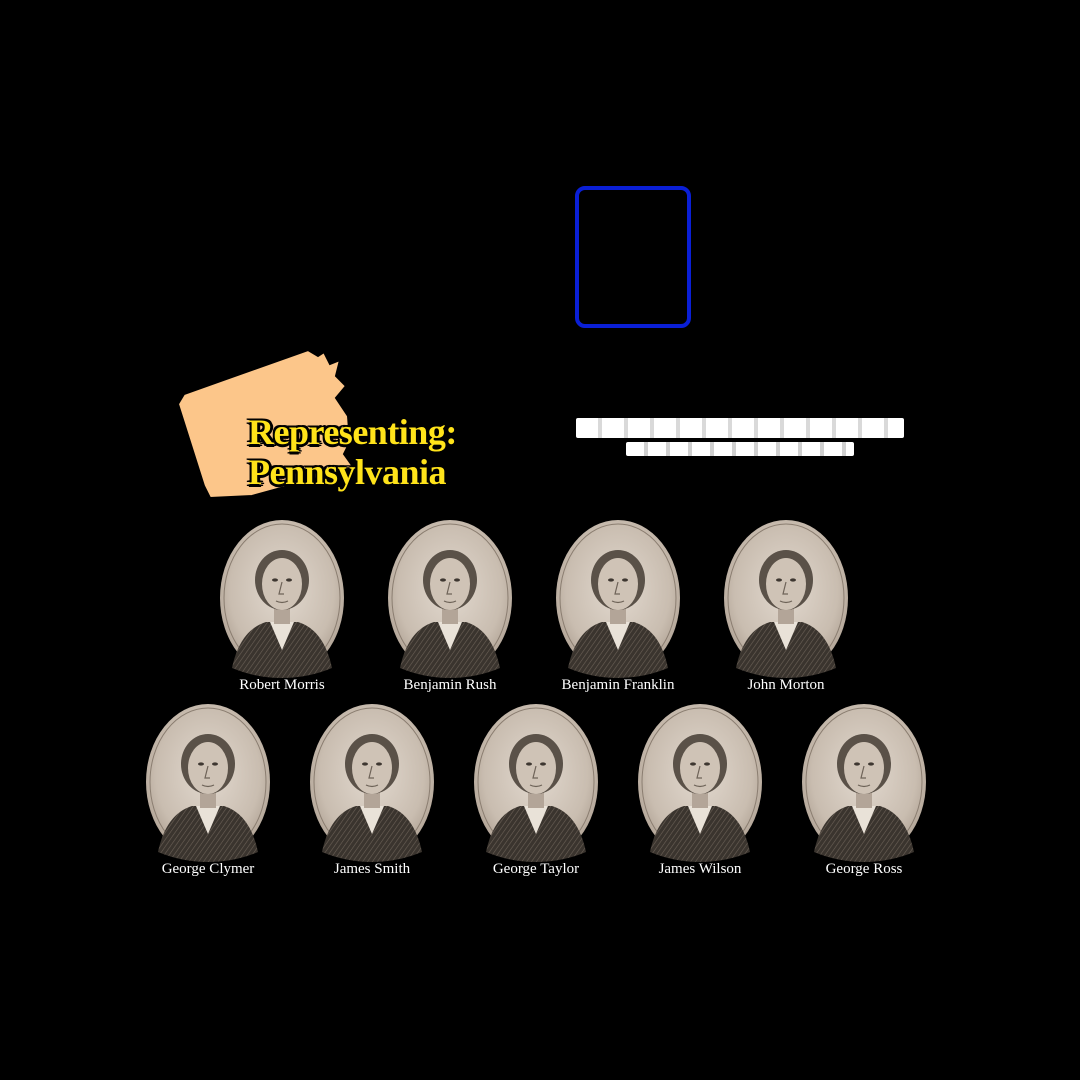 The width and height of the screenshot is (1080, 1080). I want to click on signer-name: James Wilson, so click(700, 869).